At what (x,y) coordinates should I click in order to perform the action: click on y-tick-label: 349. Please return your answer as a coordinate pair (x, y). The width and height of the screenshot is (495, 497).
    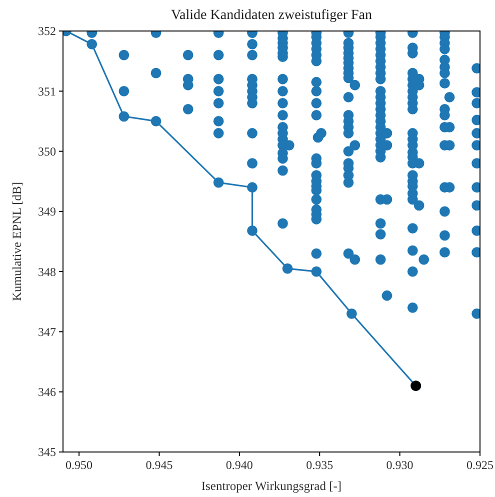
    Looking at the image, I should click on (47, 211).